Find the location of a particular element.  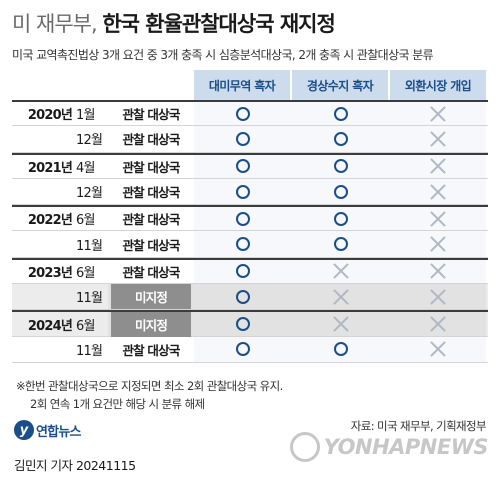

watermark-text: YONHAPNEWS is located at coordinates (406, 447).